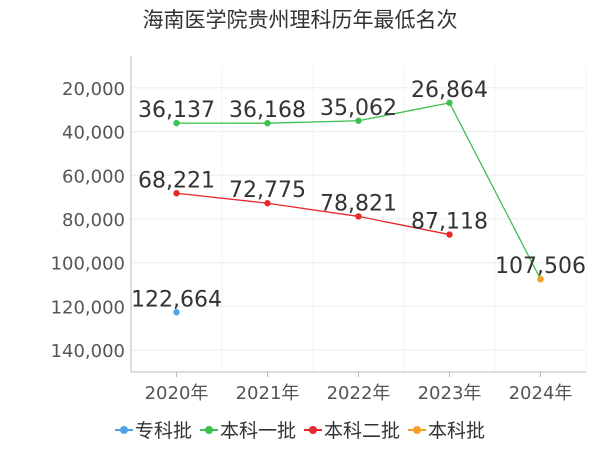 This screenshot has width=600, height=450. I want to click on legend-label: 本科一批, so click(257, 431).